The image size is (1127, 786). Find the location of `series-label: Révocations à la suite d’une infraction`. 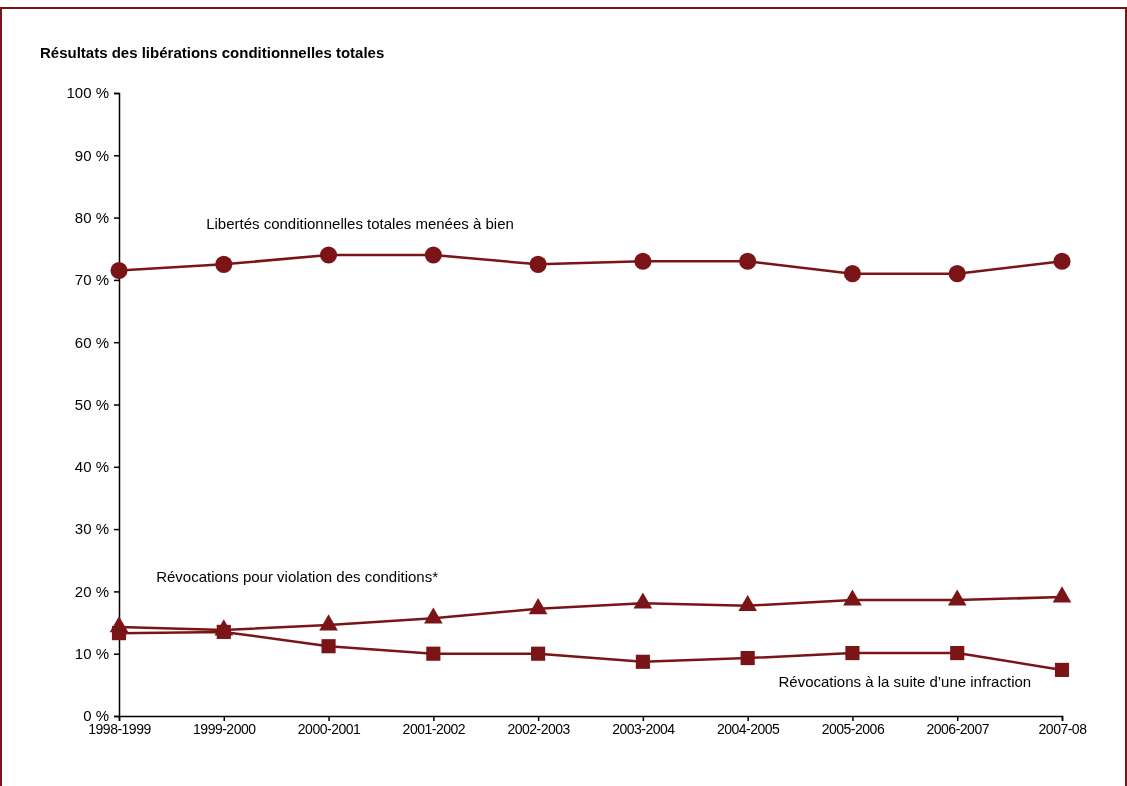

series-label: Révocations à la suite d’une infraction is located at coordinates (905, 682).